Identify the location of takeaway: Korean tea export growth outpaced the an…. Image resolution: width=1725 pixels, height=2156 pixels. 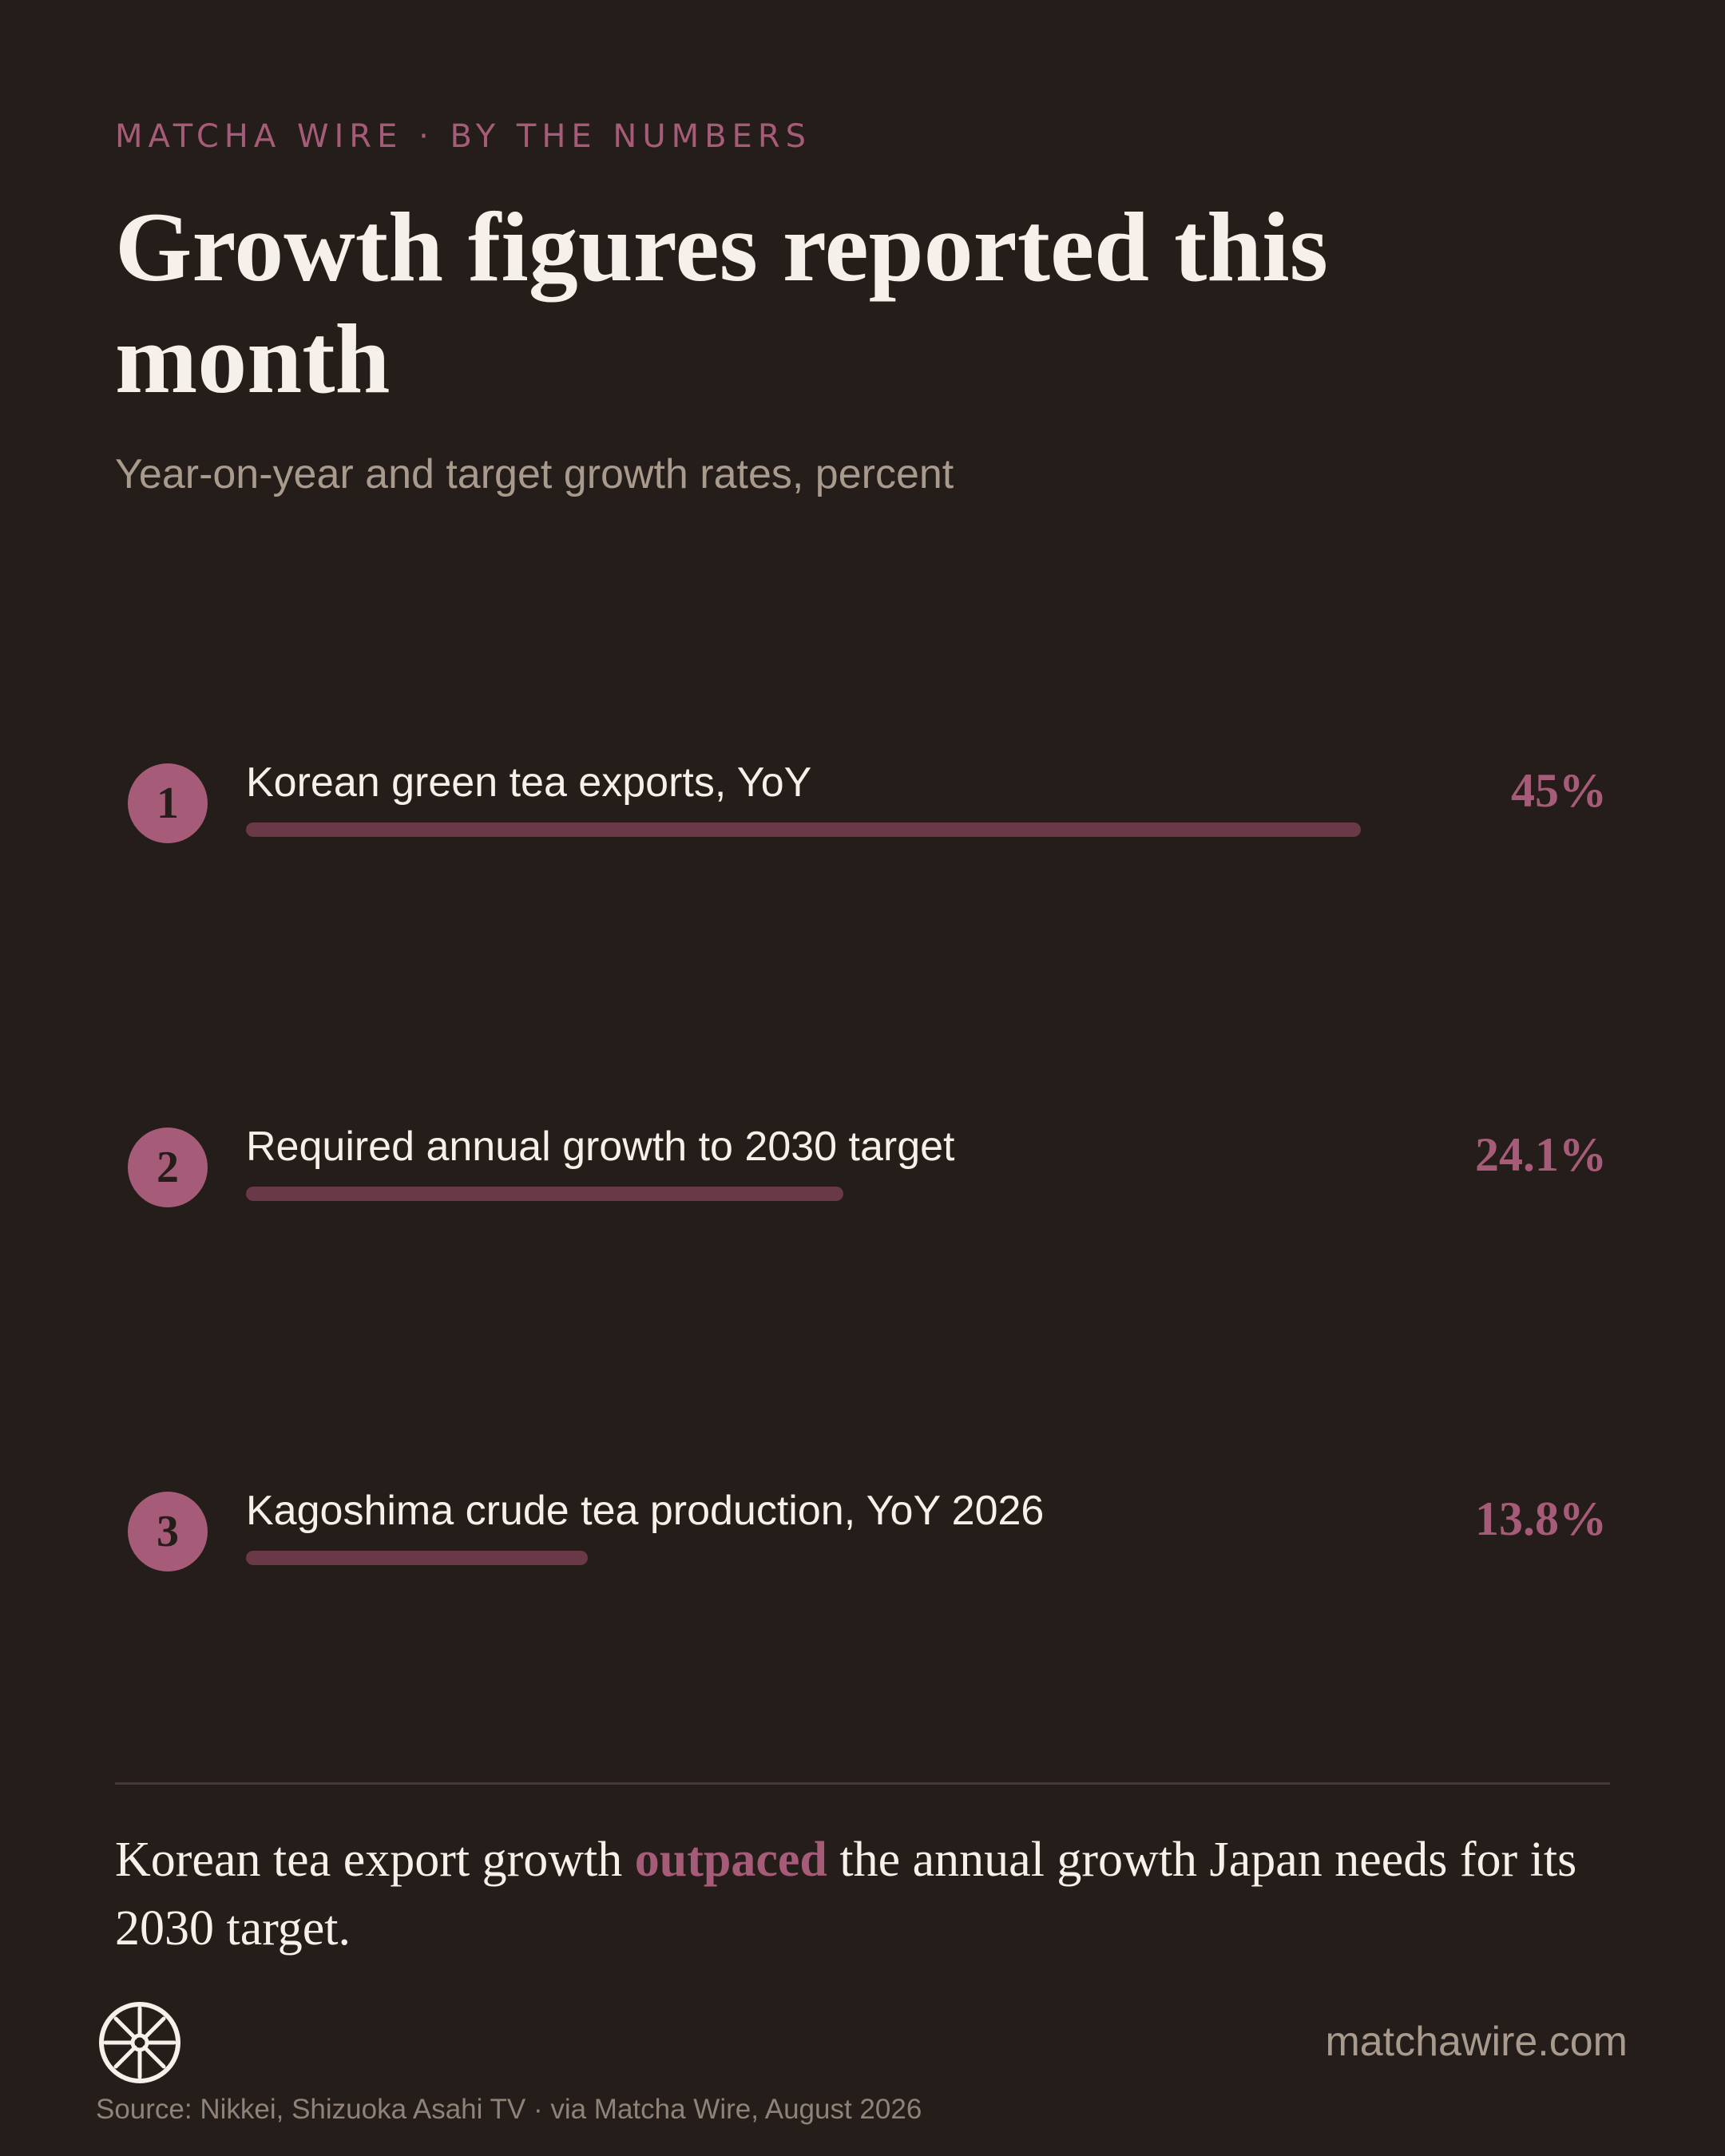
(866, 1894).